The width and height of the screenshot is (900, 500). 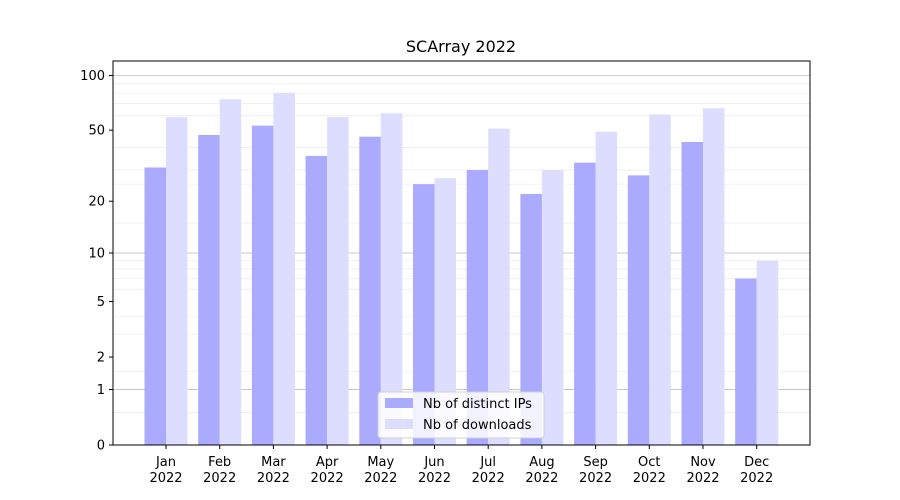 What do you see at coordinates (96, 254) in the screenshot?
I see `y-tick-label: 10` at bounding box center [96, 254].